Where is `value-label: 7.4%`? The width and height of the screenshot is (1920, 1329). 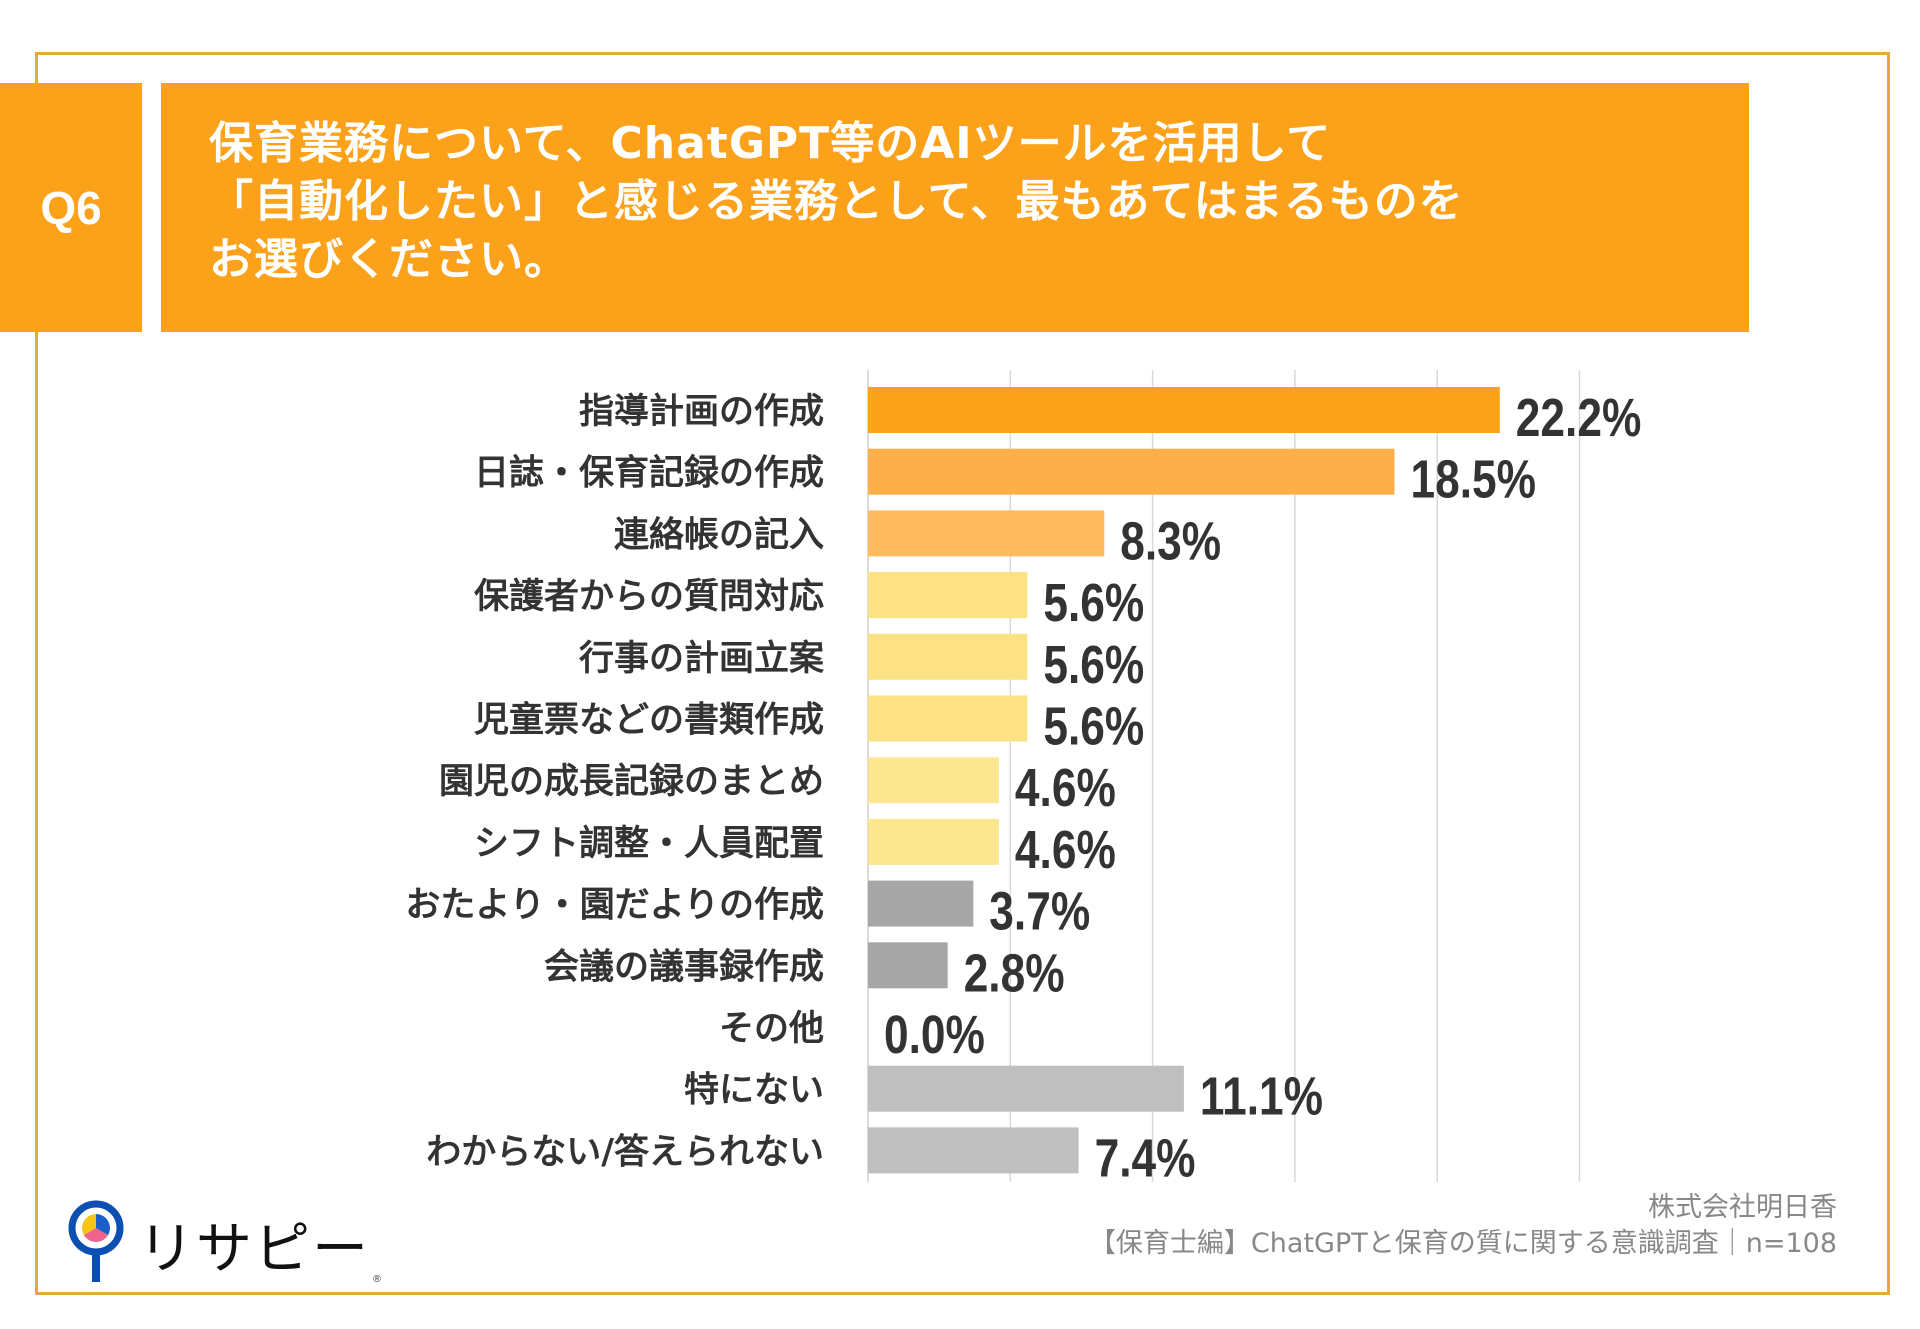 value-label: 7.4% is located at coordinates (1145, 1158).